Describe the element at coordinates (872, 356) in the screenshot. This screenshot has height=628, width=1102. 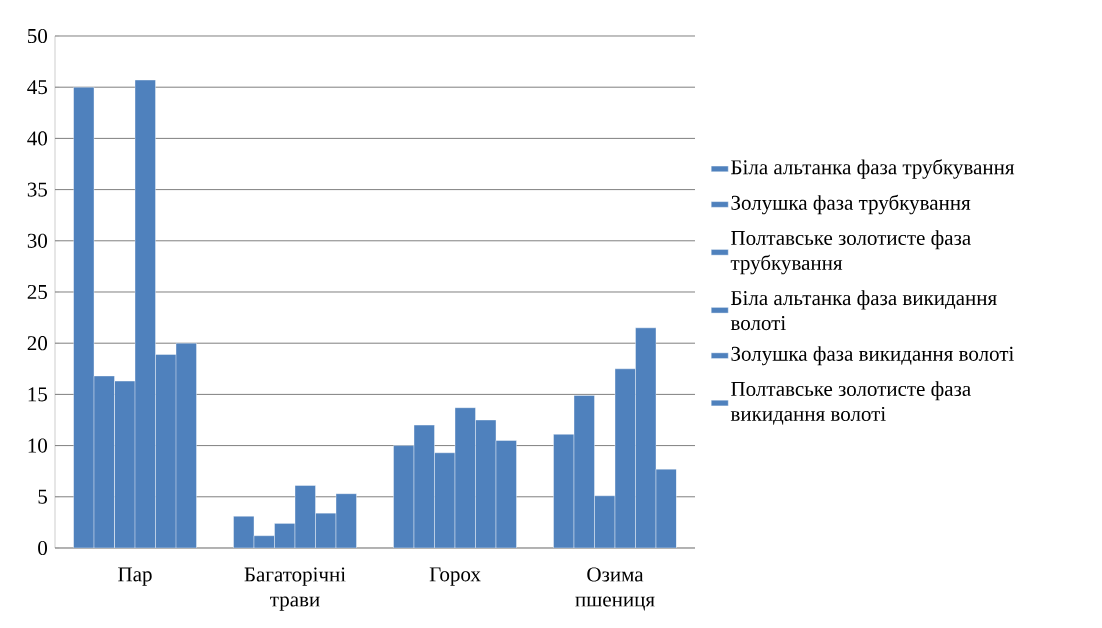
I see `legend-label: Золушка фаза викидання волоті` at that location.